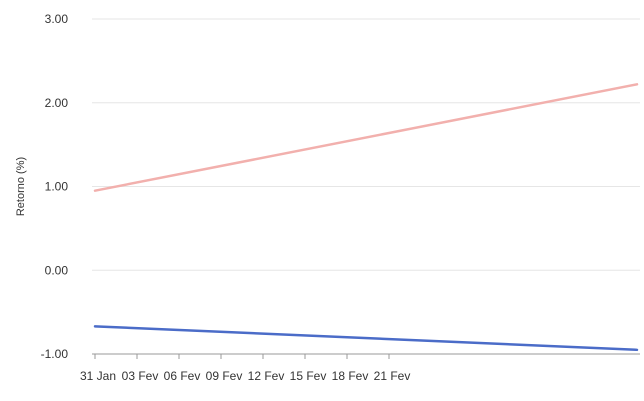  Describe the element at coordinates (21, 186) in the screenshot. I see `y-axis-title: Retorno (%)` at that location.